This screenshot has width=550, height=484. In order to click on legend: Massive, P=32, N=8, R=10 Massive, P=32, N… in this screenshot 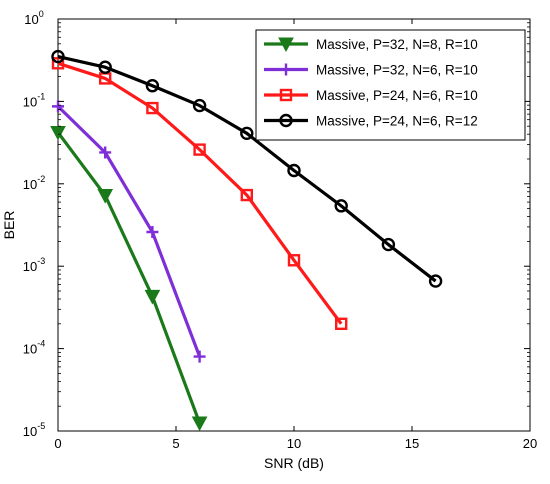, I will do `click(390, 85)`.